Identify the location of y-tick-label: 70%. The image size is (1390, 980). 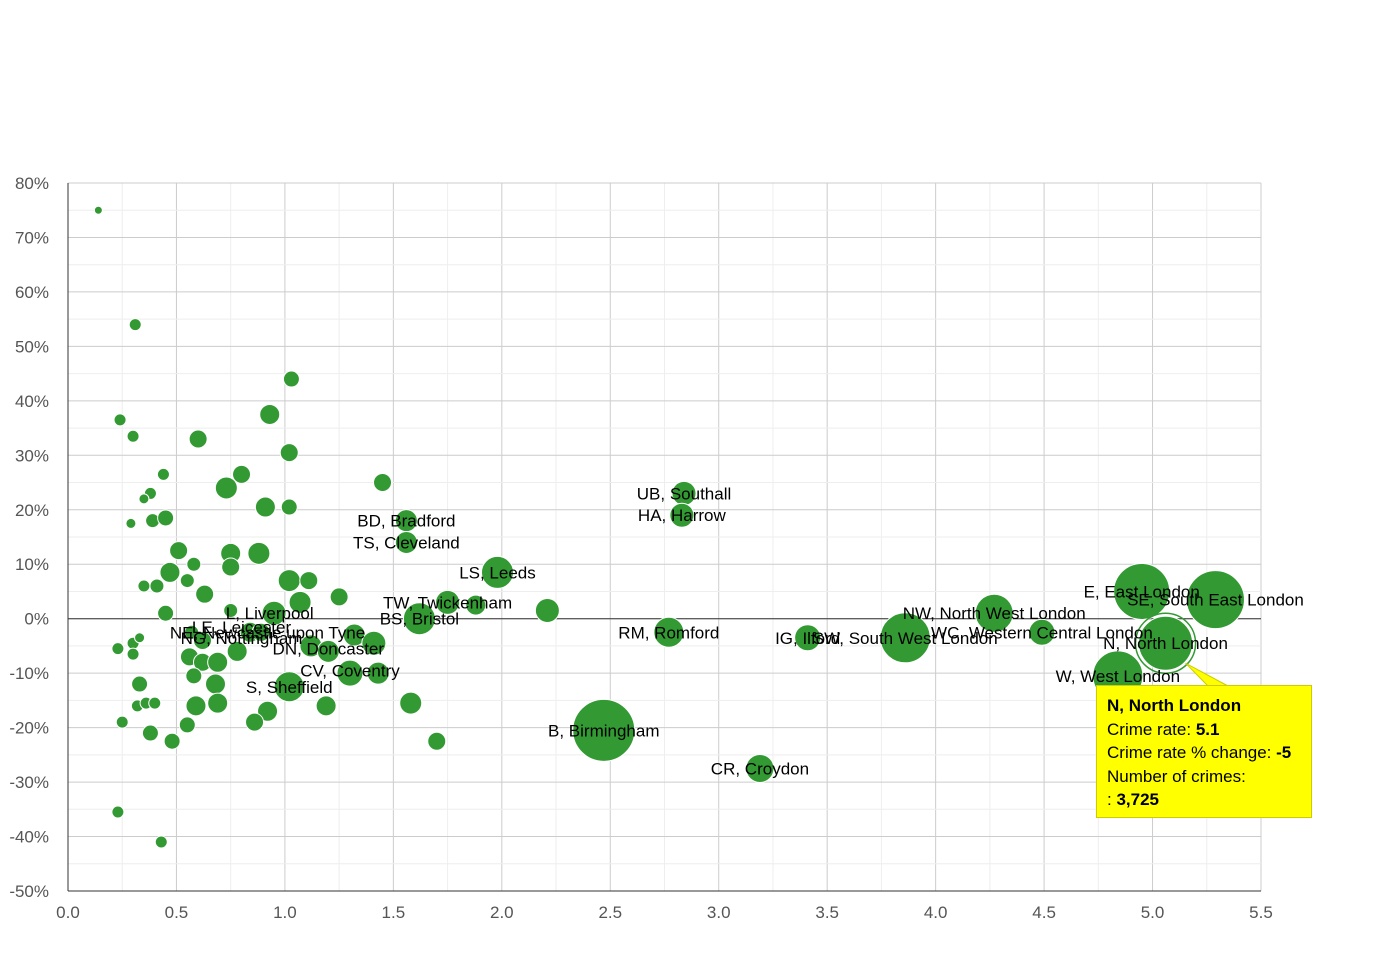
(32, 237).